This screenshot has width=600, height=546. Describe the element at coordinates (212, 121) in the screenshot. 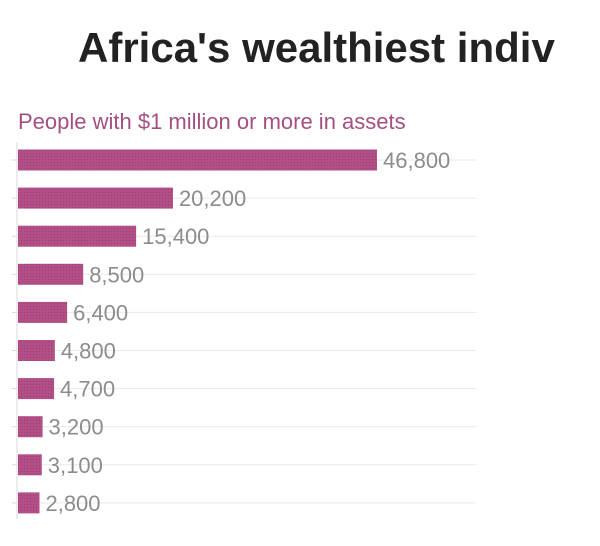

I see `chart-subtitle: People with $1 million or more in assets` at that location.